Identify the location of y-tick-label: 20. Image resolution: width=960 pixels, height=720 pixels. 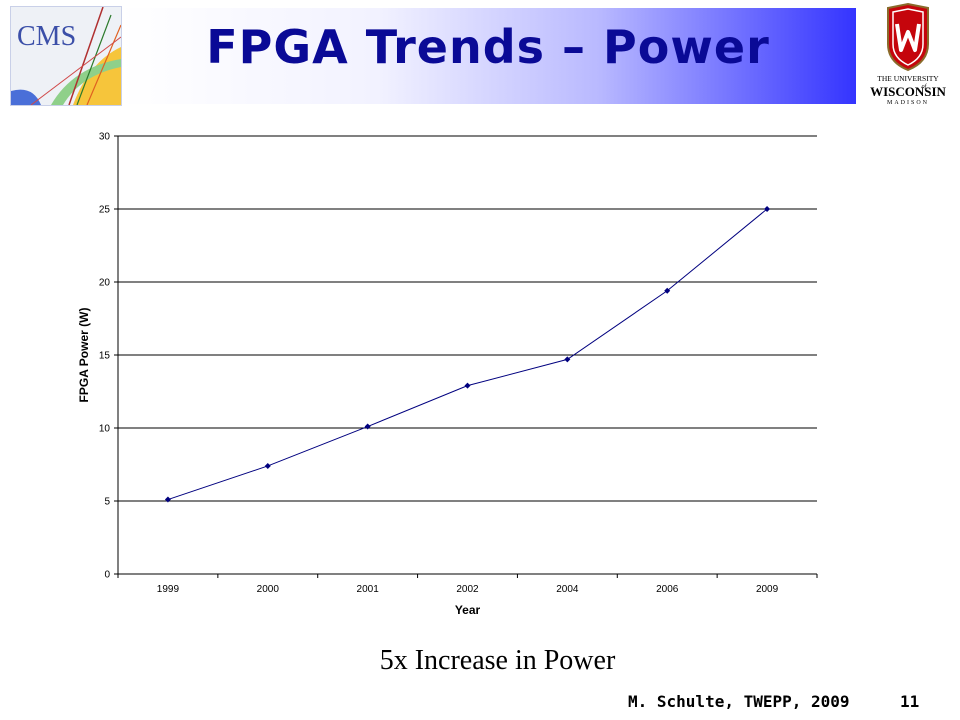
(105, 283).